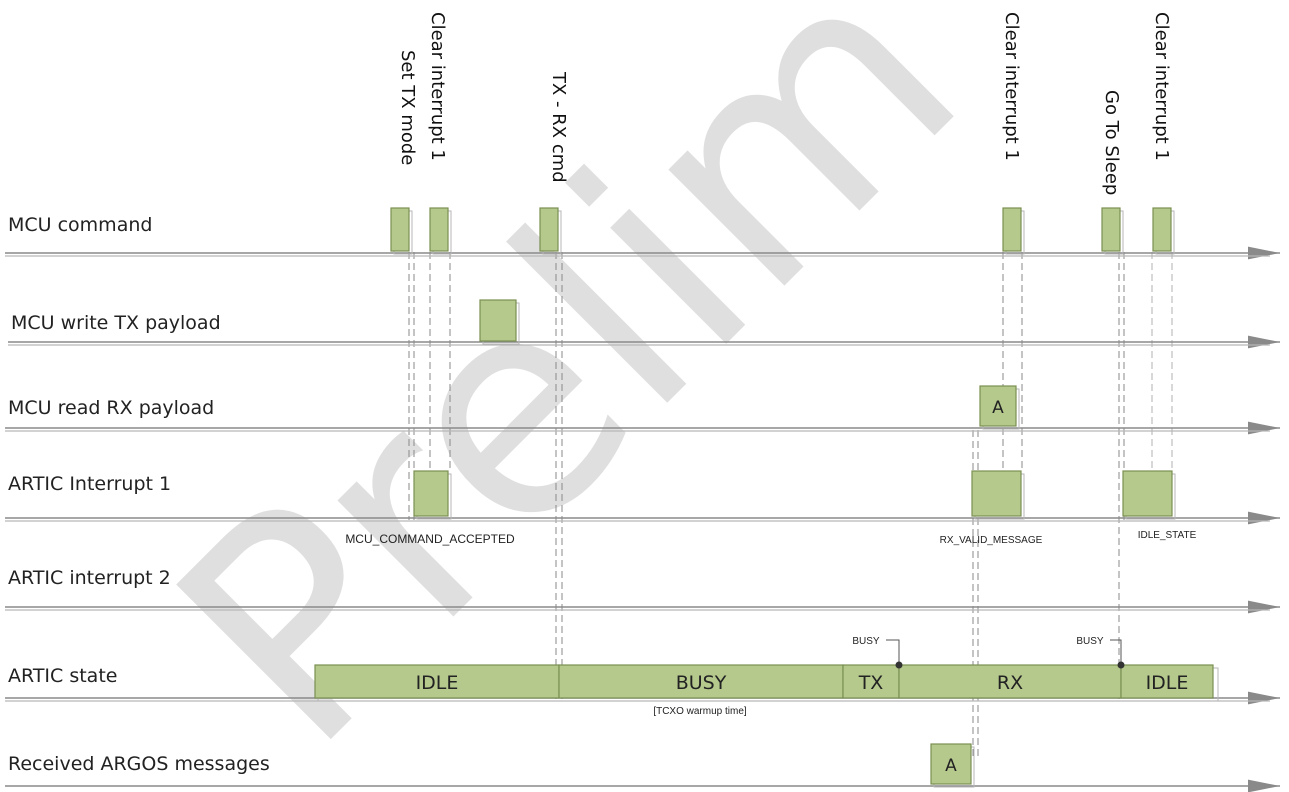 Image resolution: width=1289 pixels, height=792 pixels. I want to click on tx-payload-block, so click(498, 320).